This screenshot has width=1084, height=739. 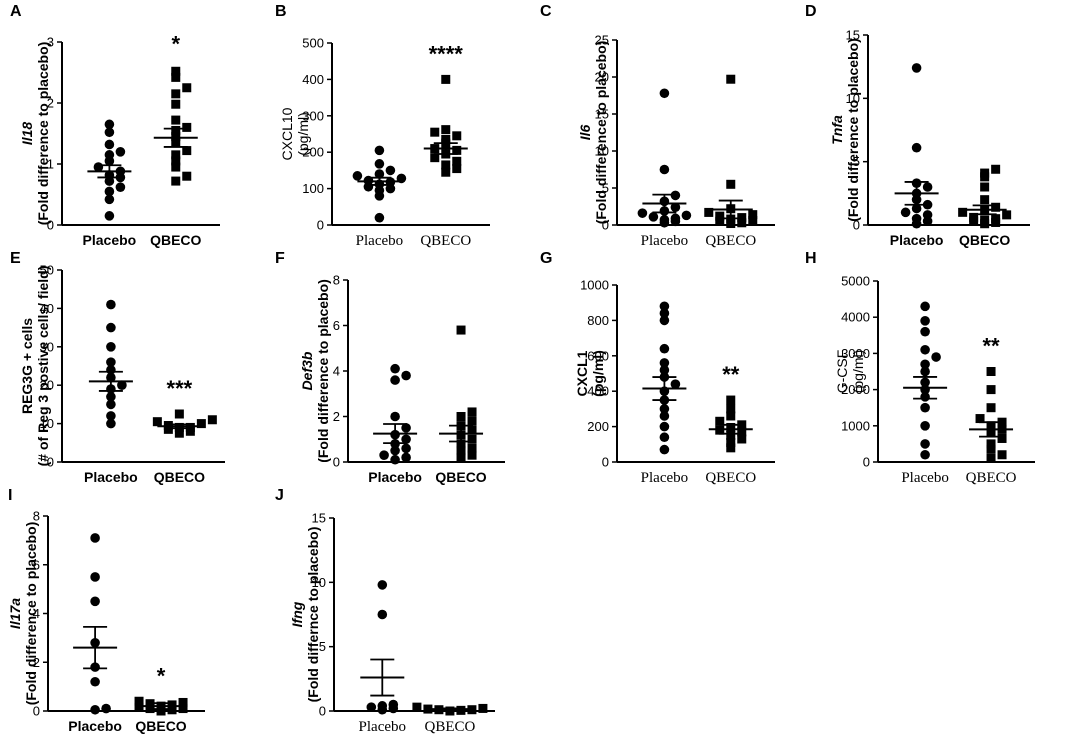 What do you see at coordinates (855, 389) in the screenshot?
I see `y-tick-label: 2000` at bounding box center [855, 389].